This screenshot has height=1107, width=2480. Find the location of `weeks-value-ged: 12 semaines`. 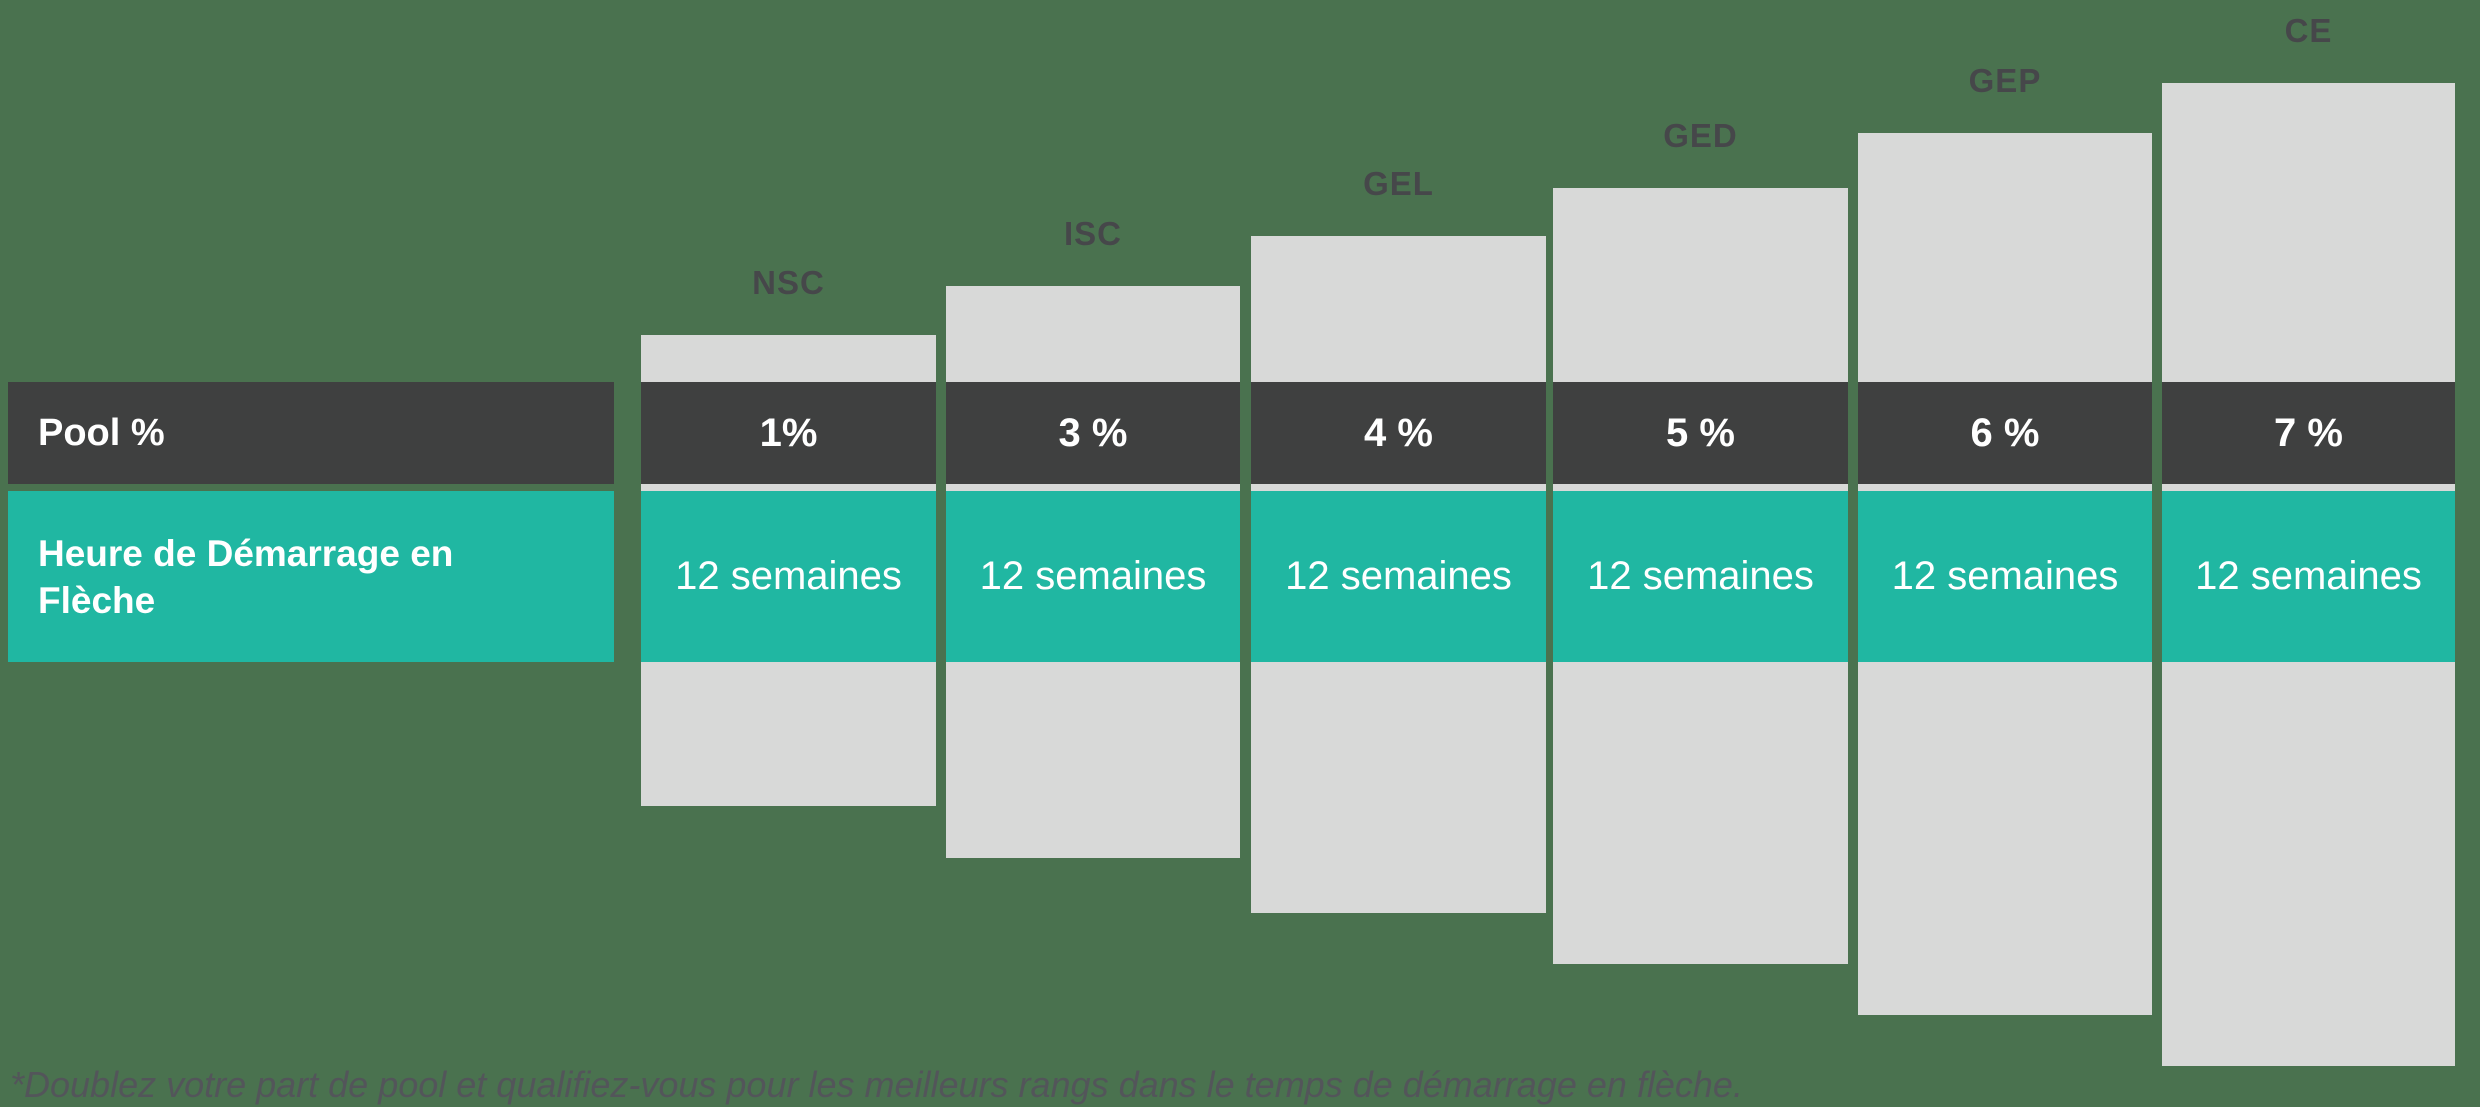

weeks-value-ged: 12 semaines is located at coordinates (1700, 576).